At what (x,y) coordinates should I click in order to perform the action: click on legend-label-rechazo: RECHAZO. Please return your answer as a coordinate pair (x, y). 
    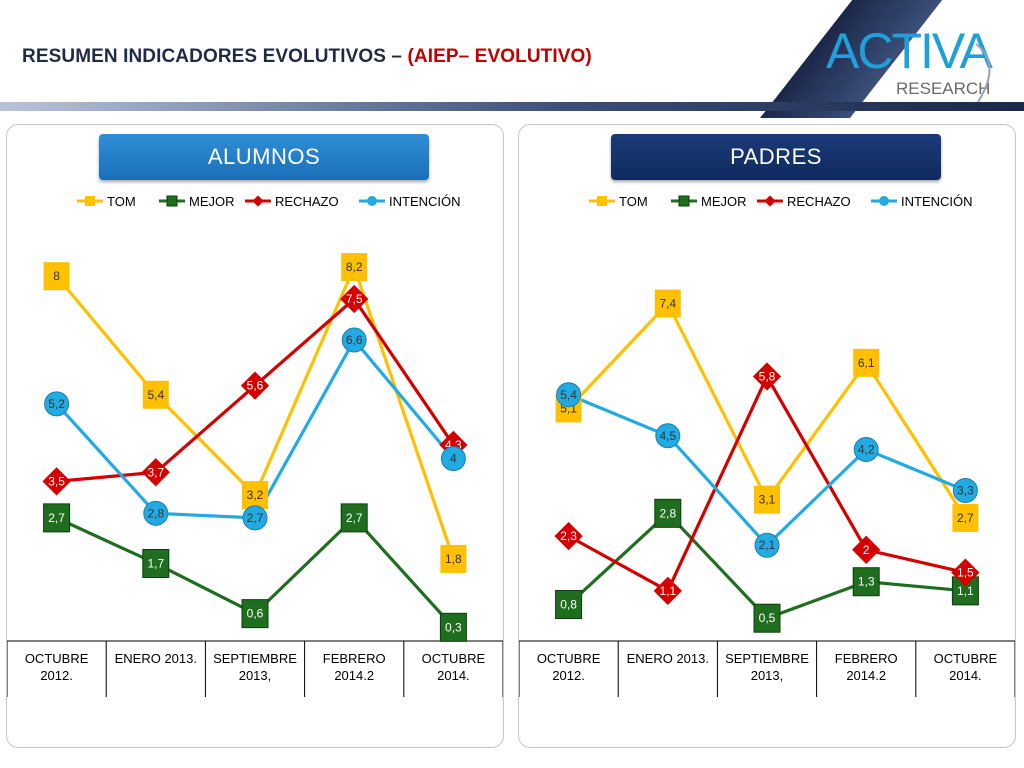
    Looking at the image, I should click on (819, 201).